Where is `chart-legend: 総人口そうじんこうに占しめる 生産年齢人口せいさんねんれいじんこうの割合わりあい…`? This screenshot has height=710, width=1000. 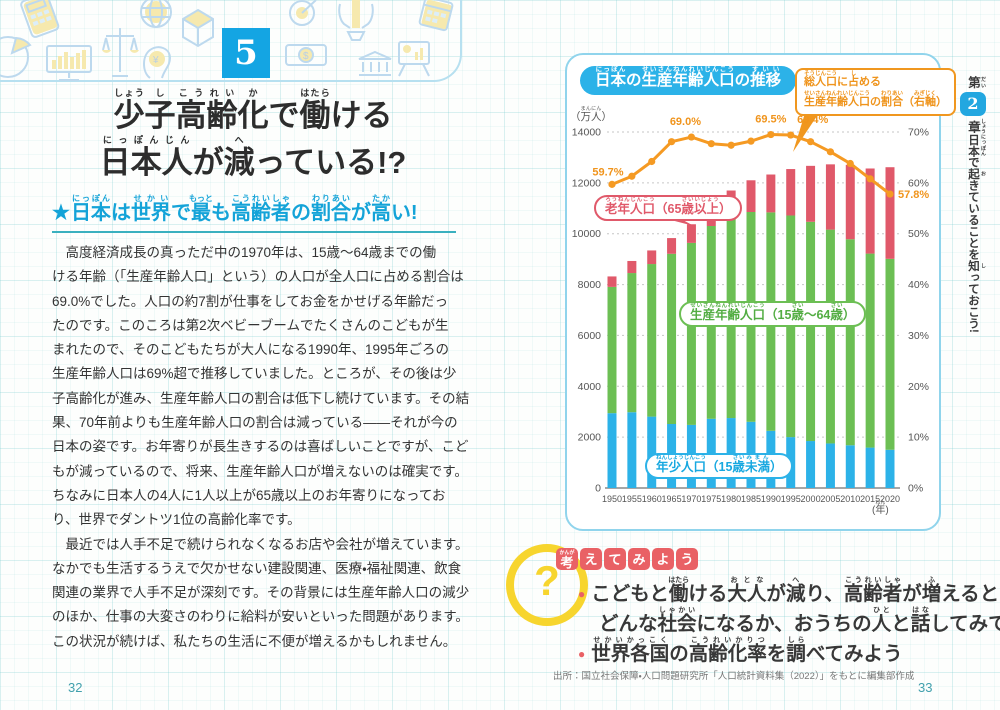
chart-legend: 総人口そうじんこうに占しめる 生産年齢人口せいさんねんれいじんこうの割合わりあい… is located at coordinates (876, 92).